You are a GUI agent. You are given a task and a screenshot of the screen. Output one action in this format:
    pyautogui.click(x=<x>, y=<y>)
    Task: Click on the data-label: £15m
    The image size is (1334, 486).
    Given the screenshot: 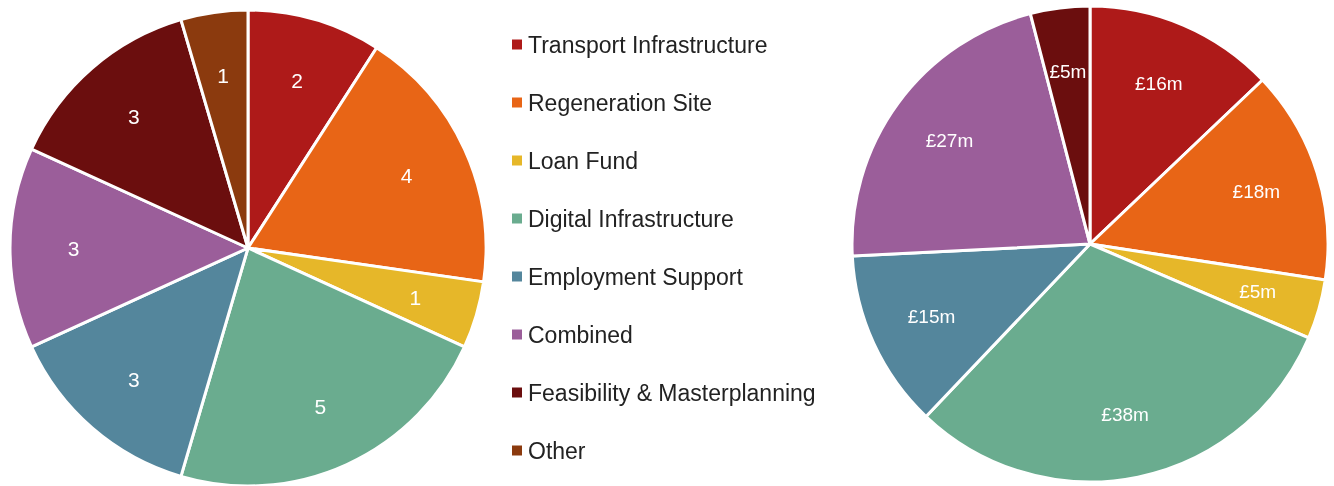 What is the action you would take?
    pyautogui.click(x=931, y=317)
    